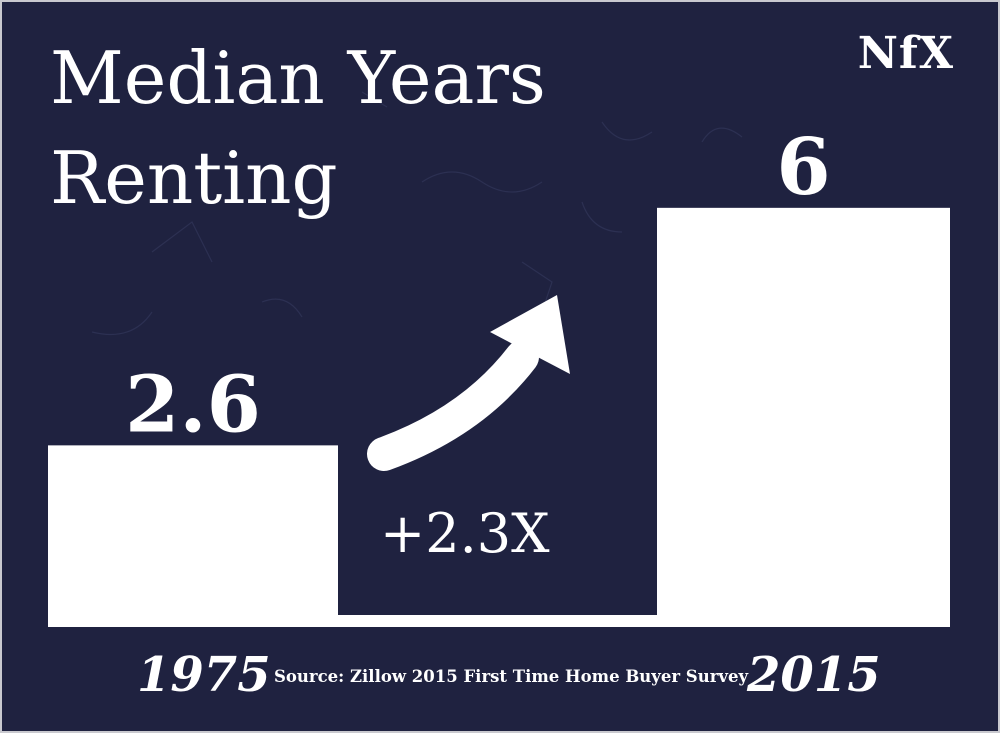  Describe the element at coordinates (803, 167) in the screenshot. I see `data-label-2015: 6` at that location.